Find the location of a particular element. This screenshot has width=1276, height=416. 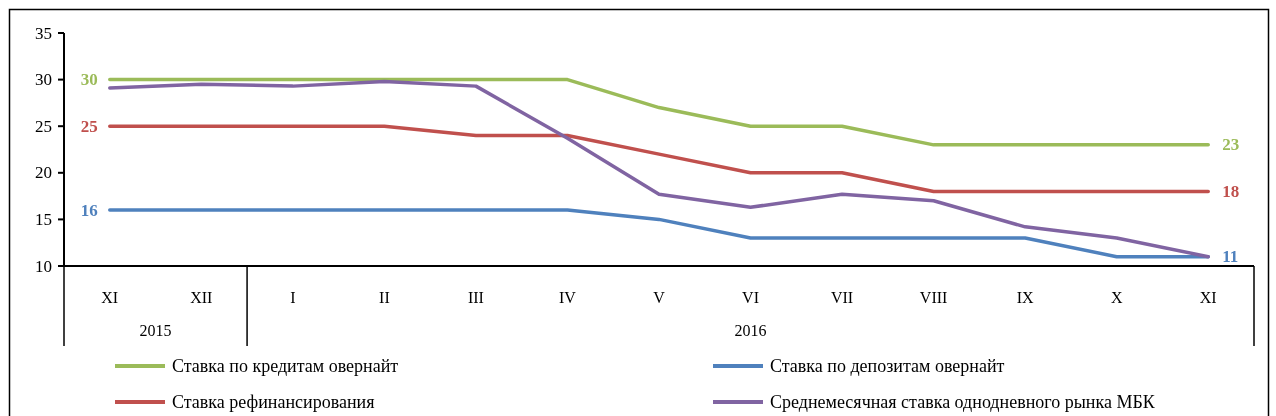

legend-label: Ставка по депозитам овернайт is located at coordinates (887, 366).